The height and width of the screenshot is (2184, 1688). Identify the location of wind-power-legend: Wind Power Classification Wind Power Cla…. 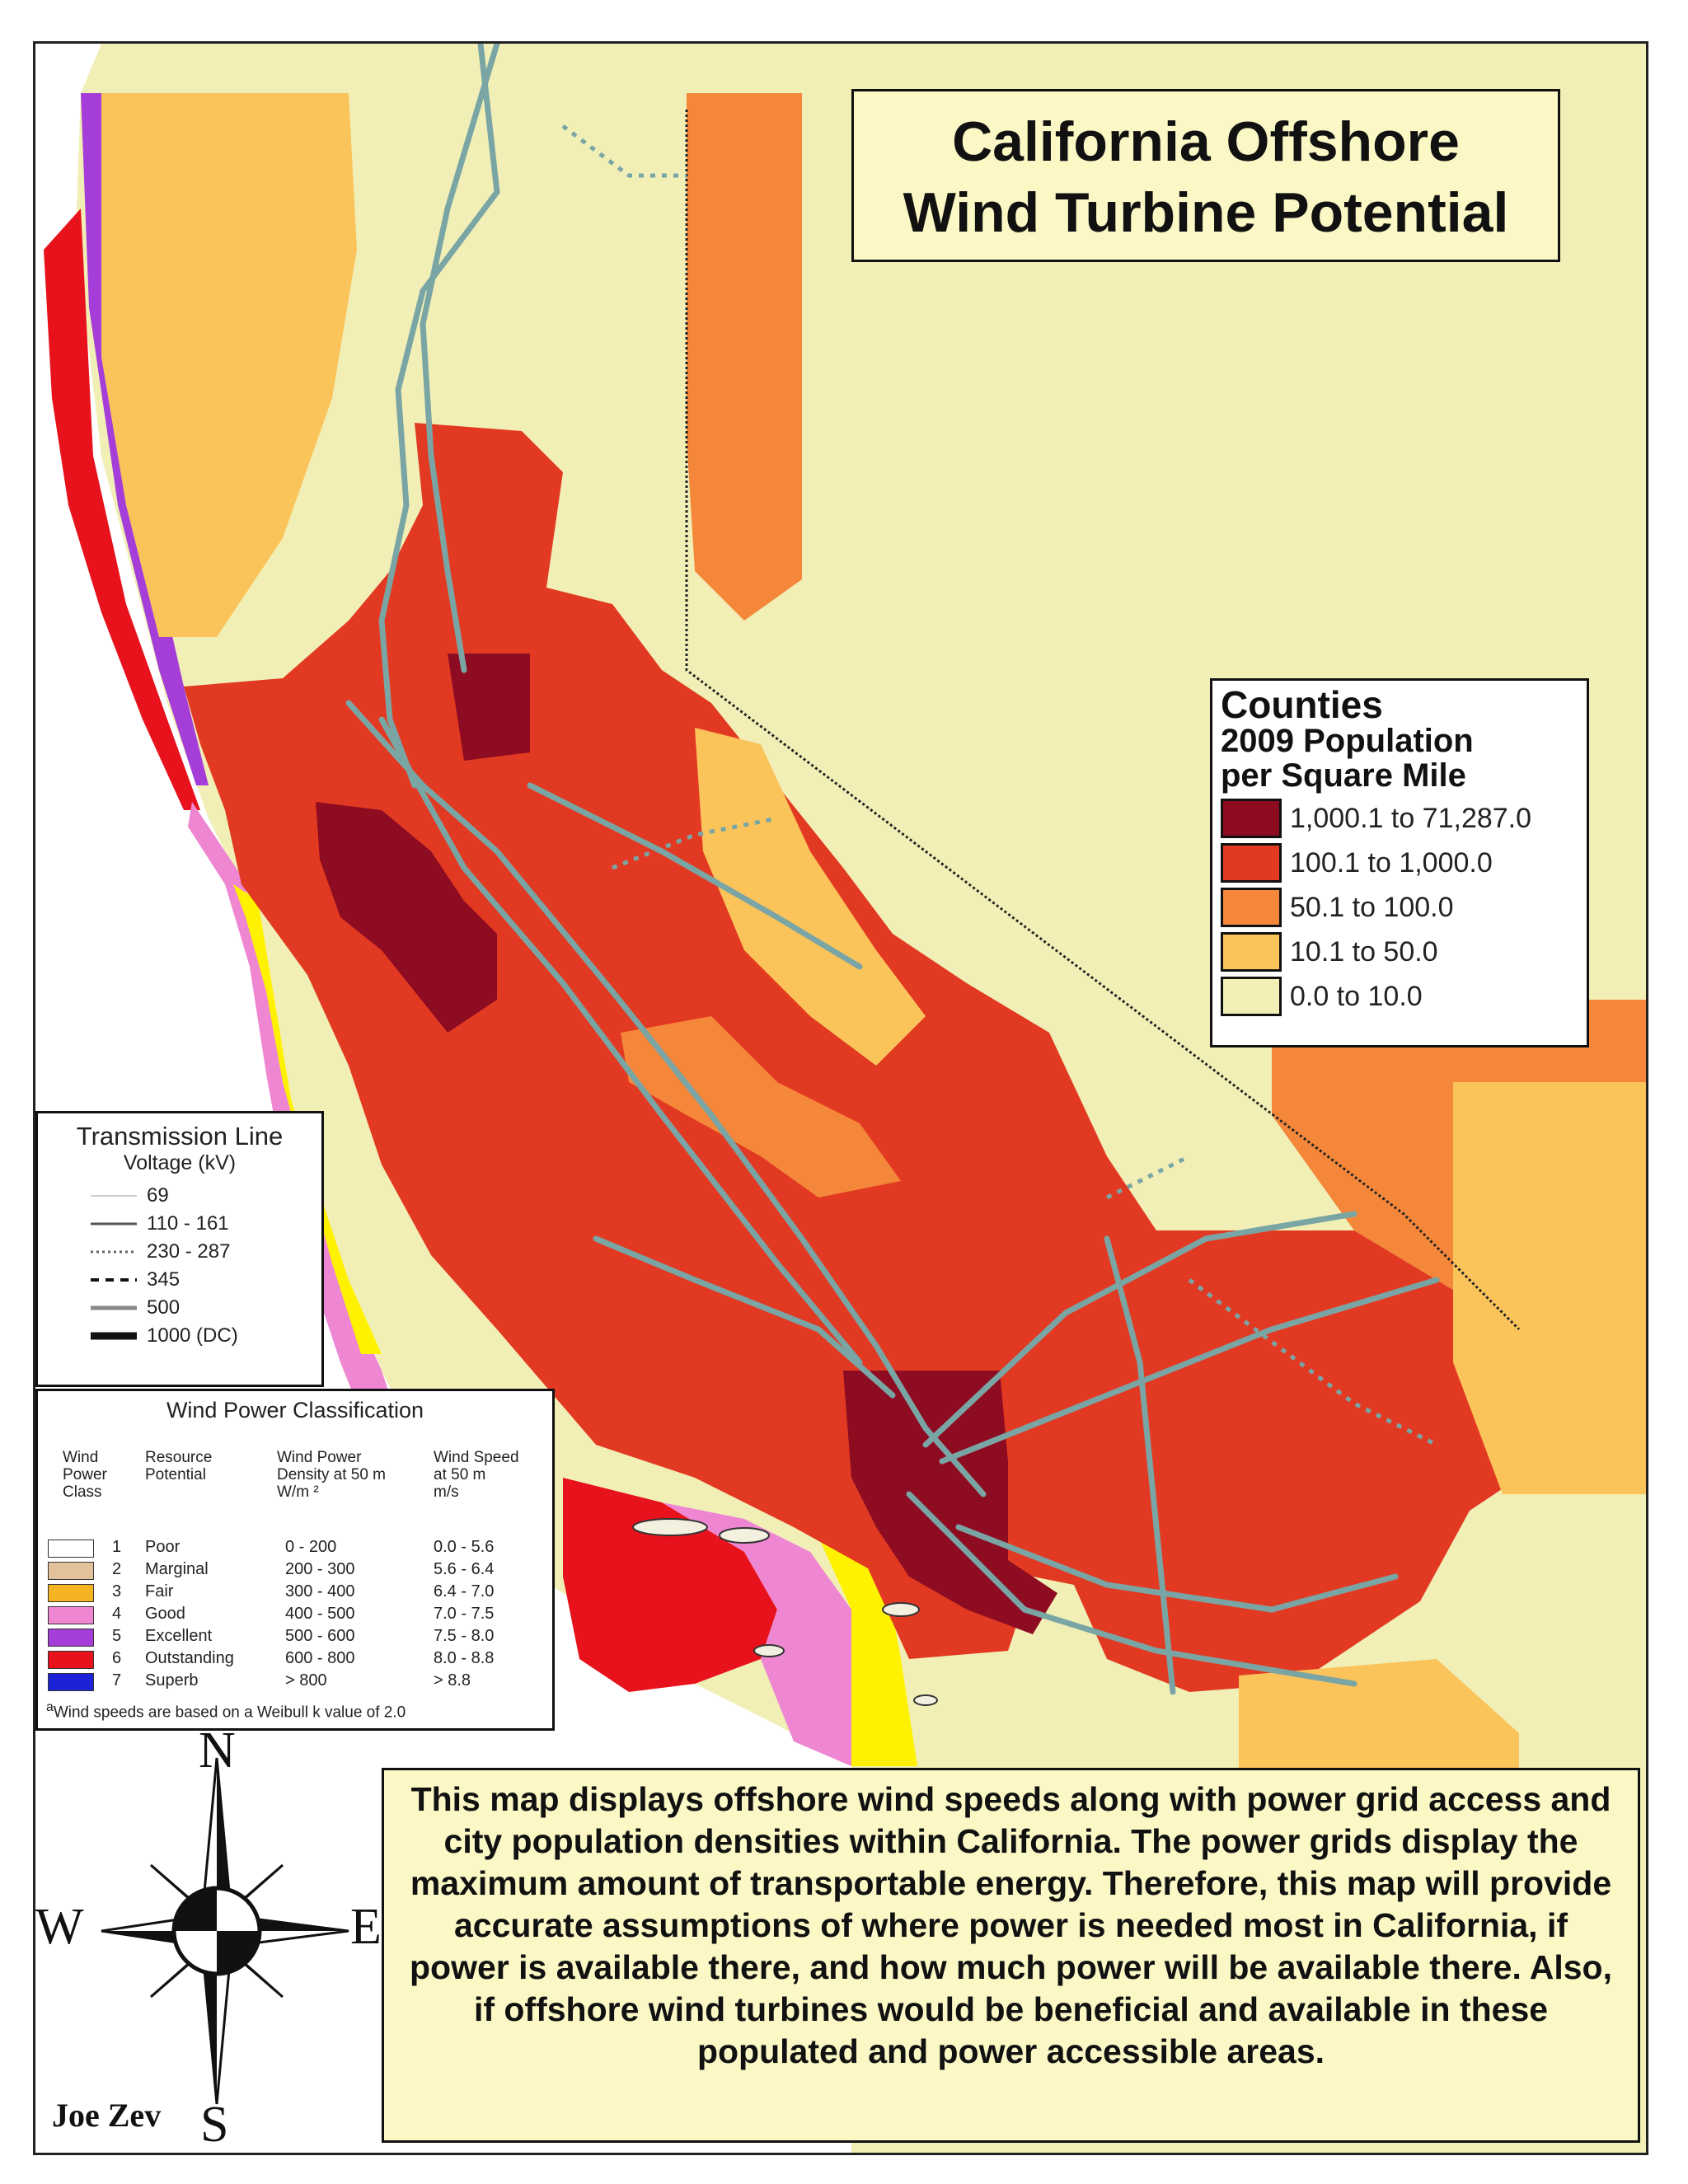
(295, 1560).